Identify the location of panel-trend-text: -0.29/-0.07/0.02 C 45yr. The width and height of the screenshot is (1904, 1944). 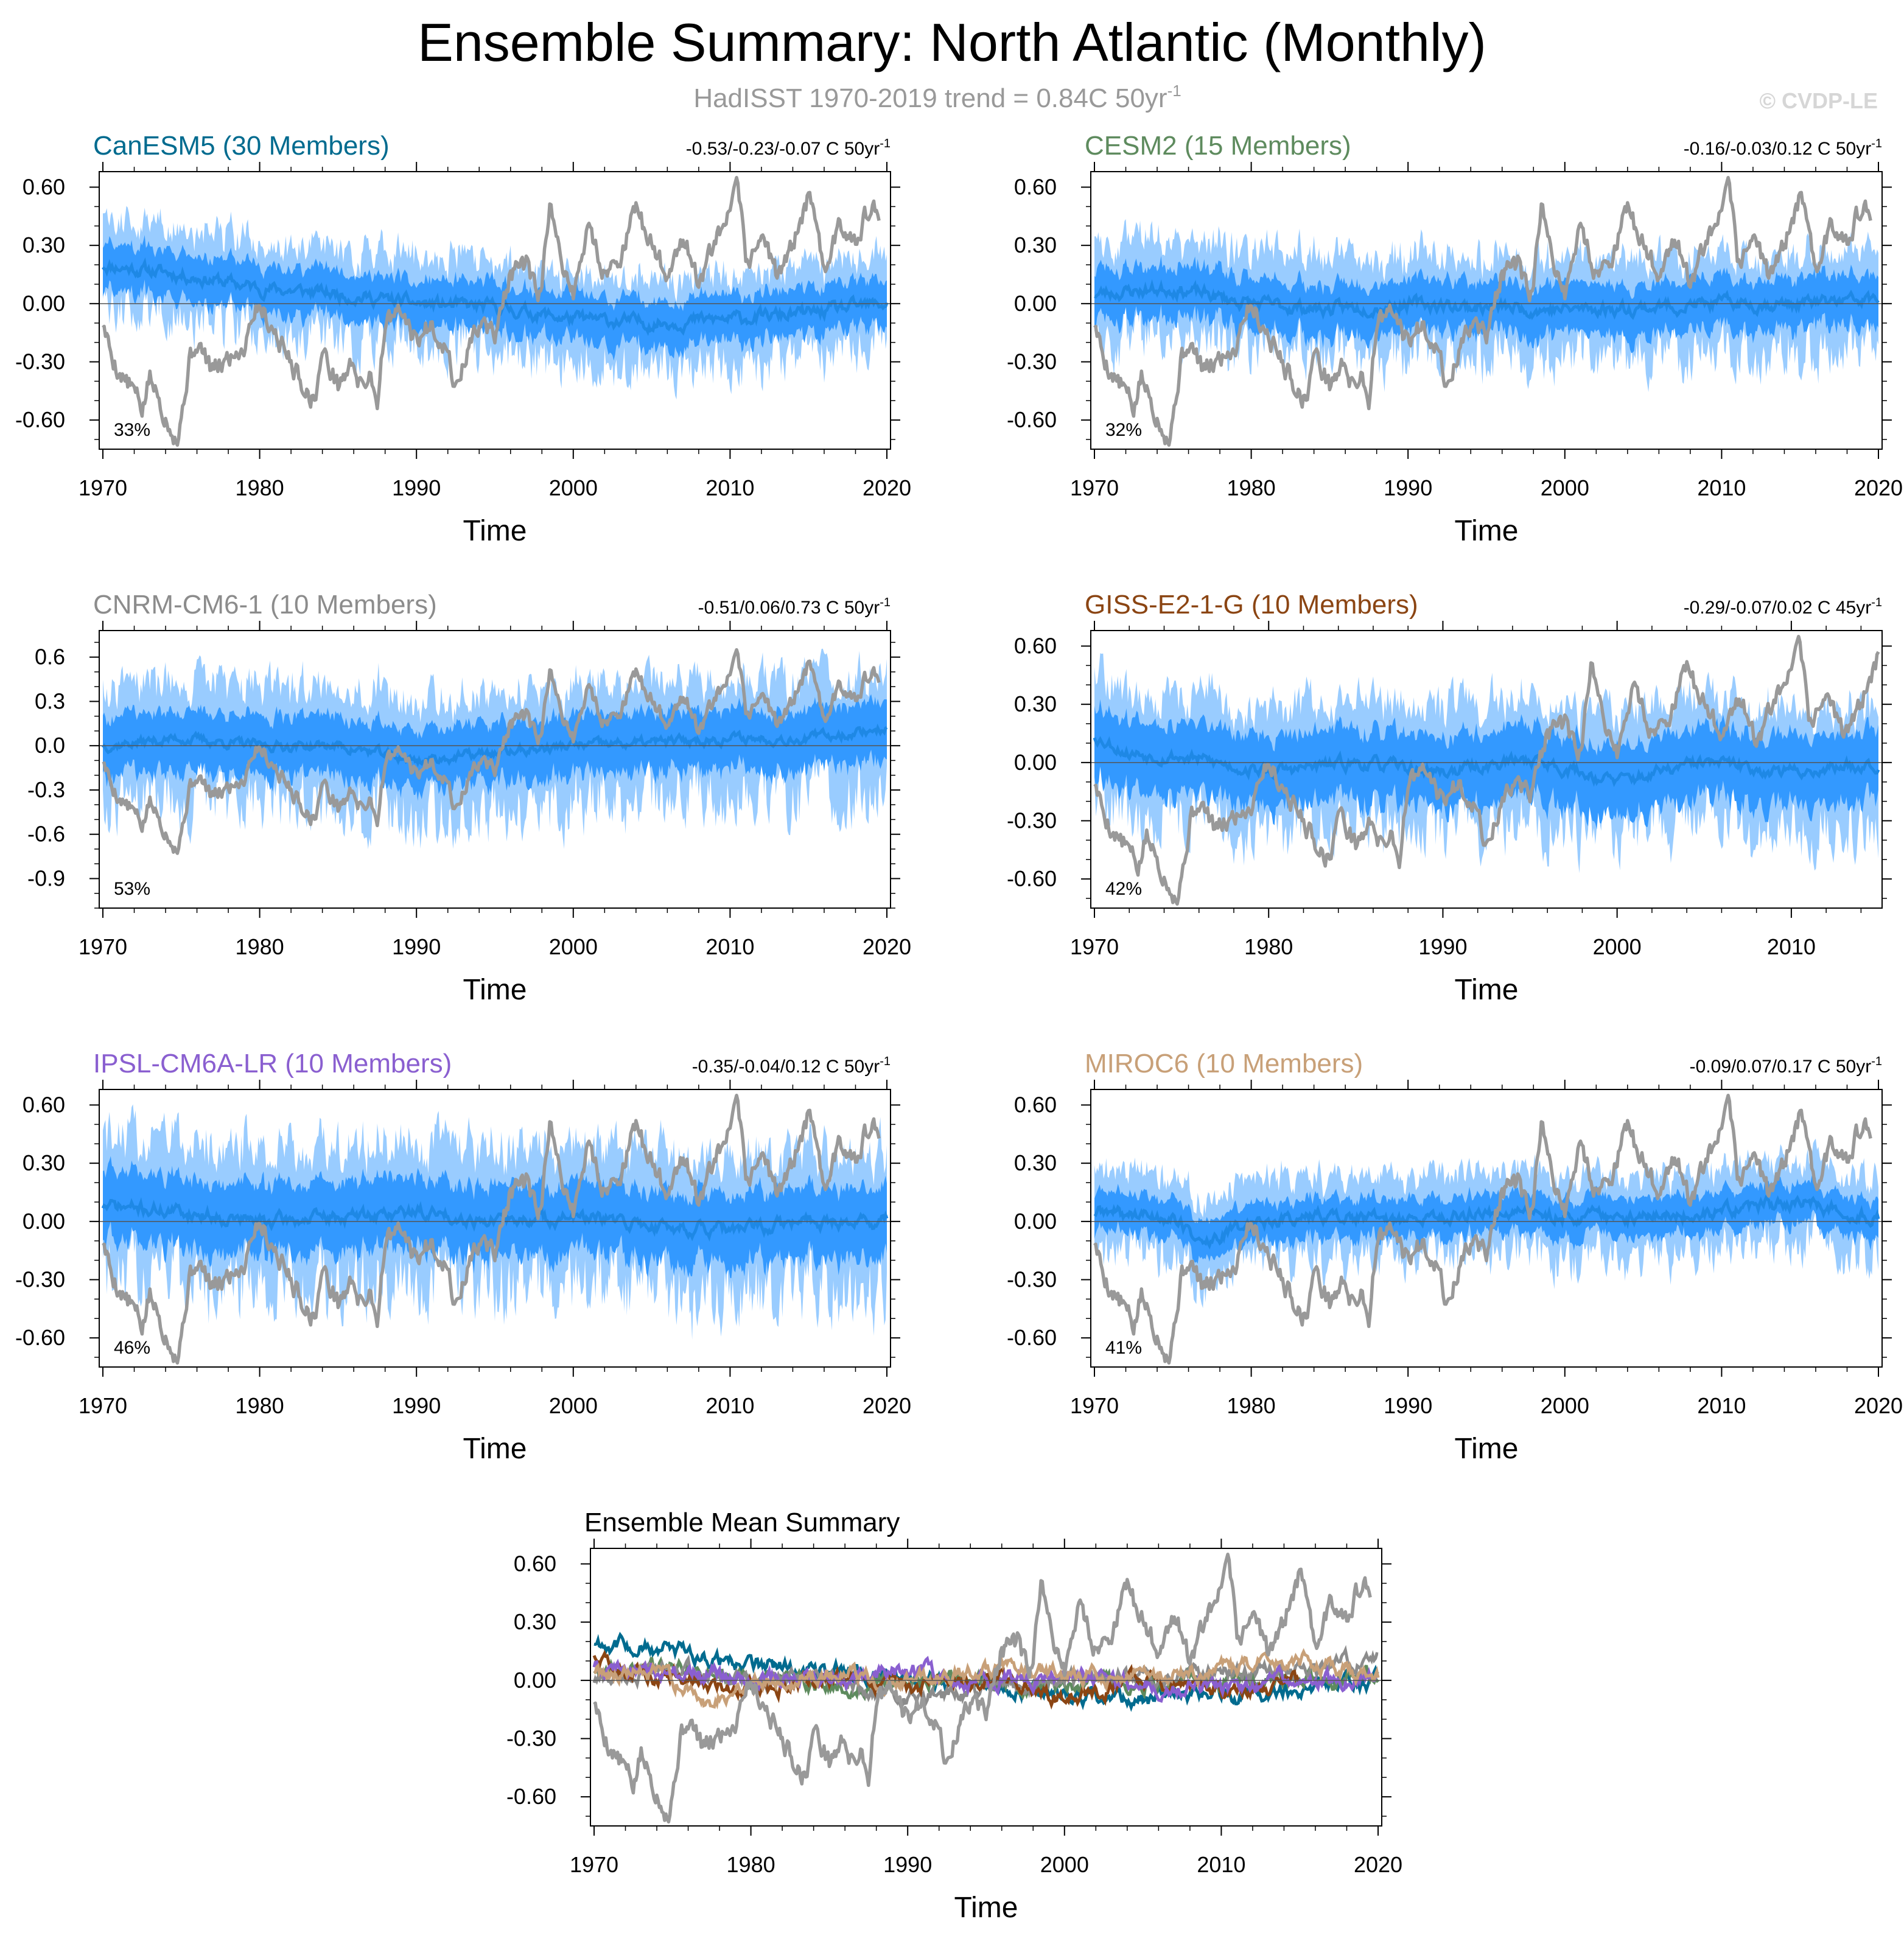
(1778, 608).